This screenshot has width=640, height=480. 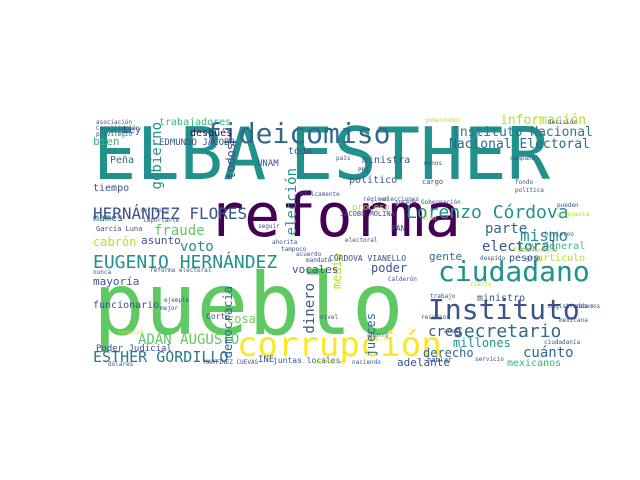 I want to click on word-articulo: artículo, so click(x=561, y=258).